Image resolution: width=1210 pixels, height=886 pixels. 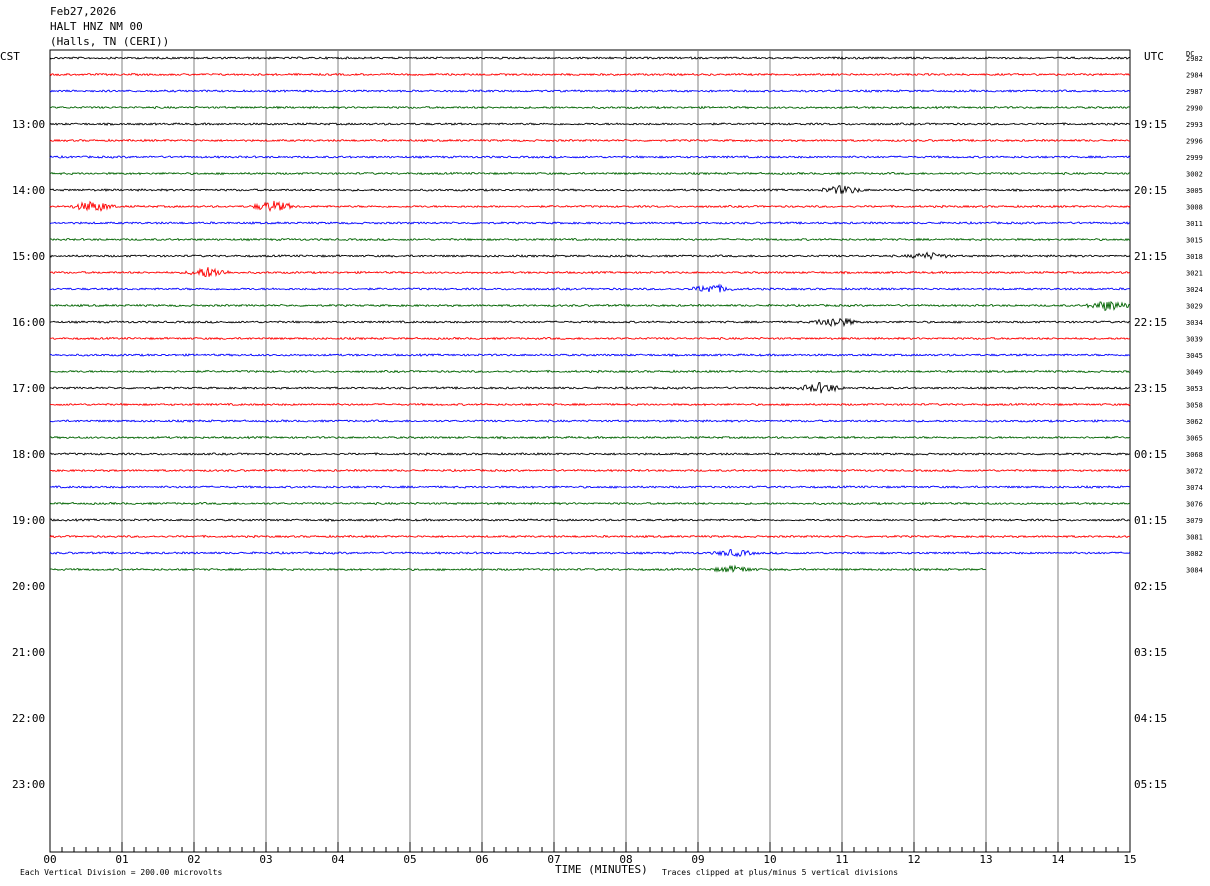 I want to click on x-tick-label: 00, so click(x=49, y=859).